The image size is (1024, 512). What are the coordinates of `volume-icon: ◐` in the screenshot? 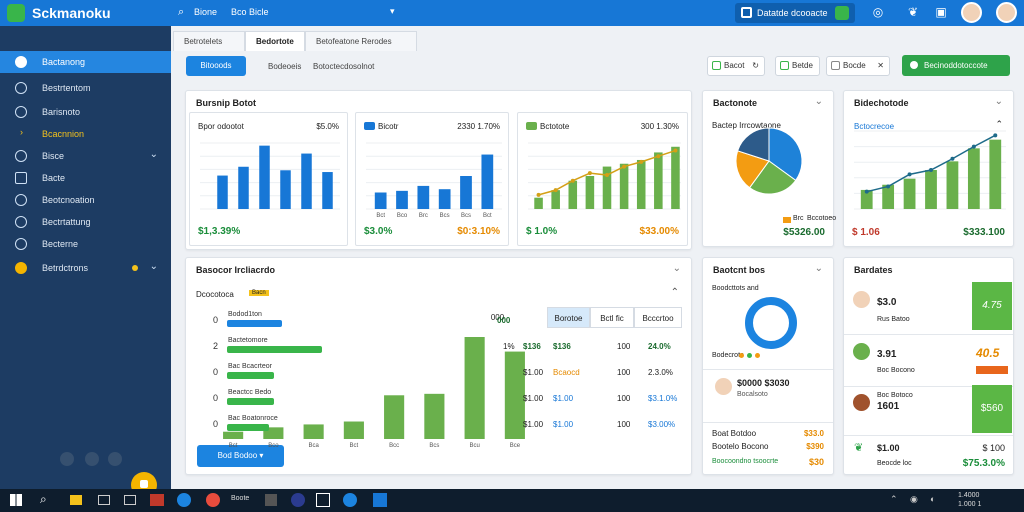 It's located at (933, 499).